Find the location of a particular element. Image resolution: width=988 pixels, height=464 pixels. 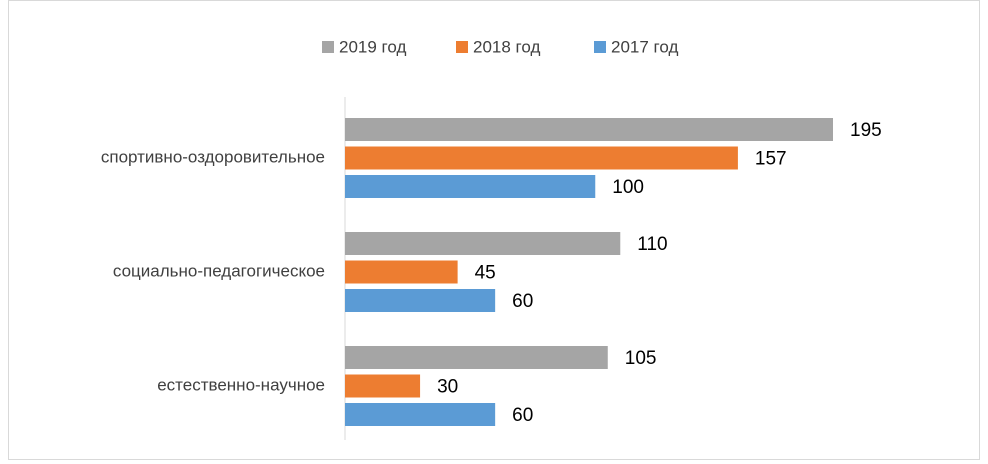

data-label: 157 is located at coordinates (771, 159).